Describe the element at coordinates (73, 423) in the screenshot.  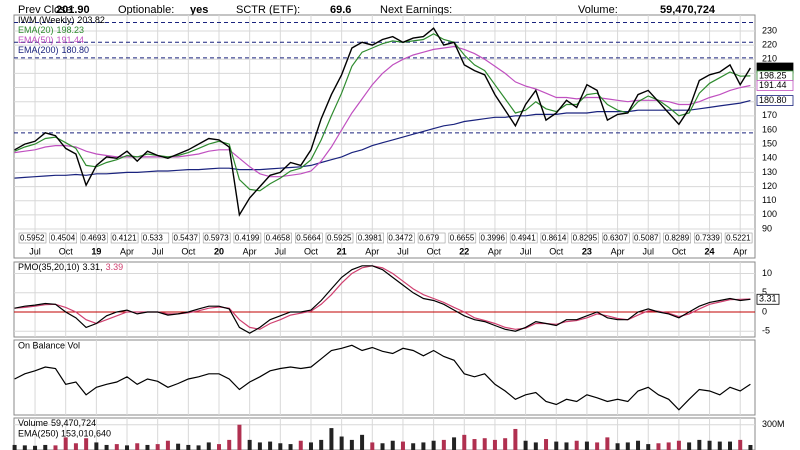
I see `legend-value: 59,470,724` at that location.